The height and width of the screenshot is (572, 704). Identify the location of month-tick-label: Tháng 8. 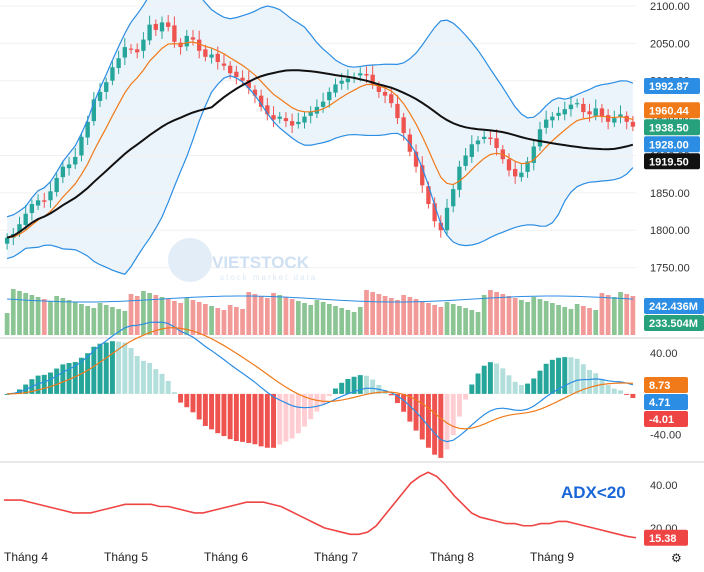
(452, 557).